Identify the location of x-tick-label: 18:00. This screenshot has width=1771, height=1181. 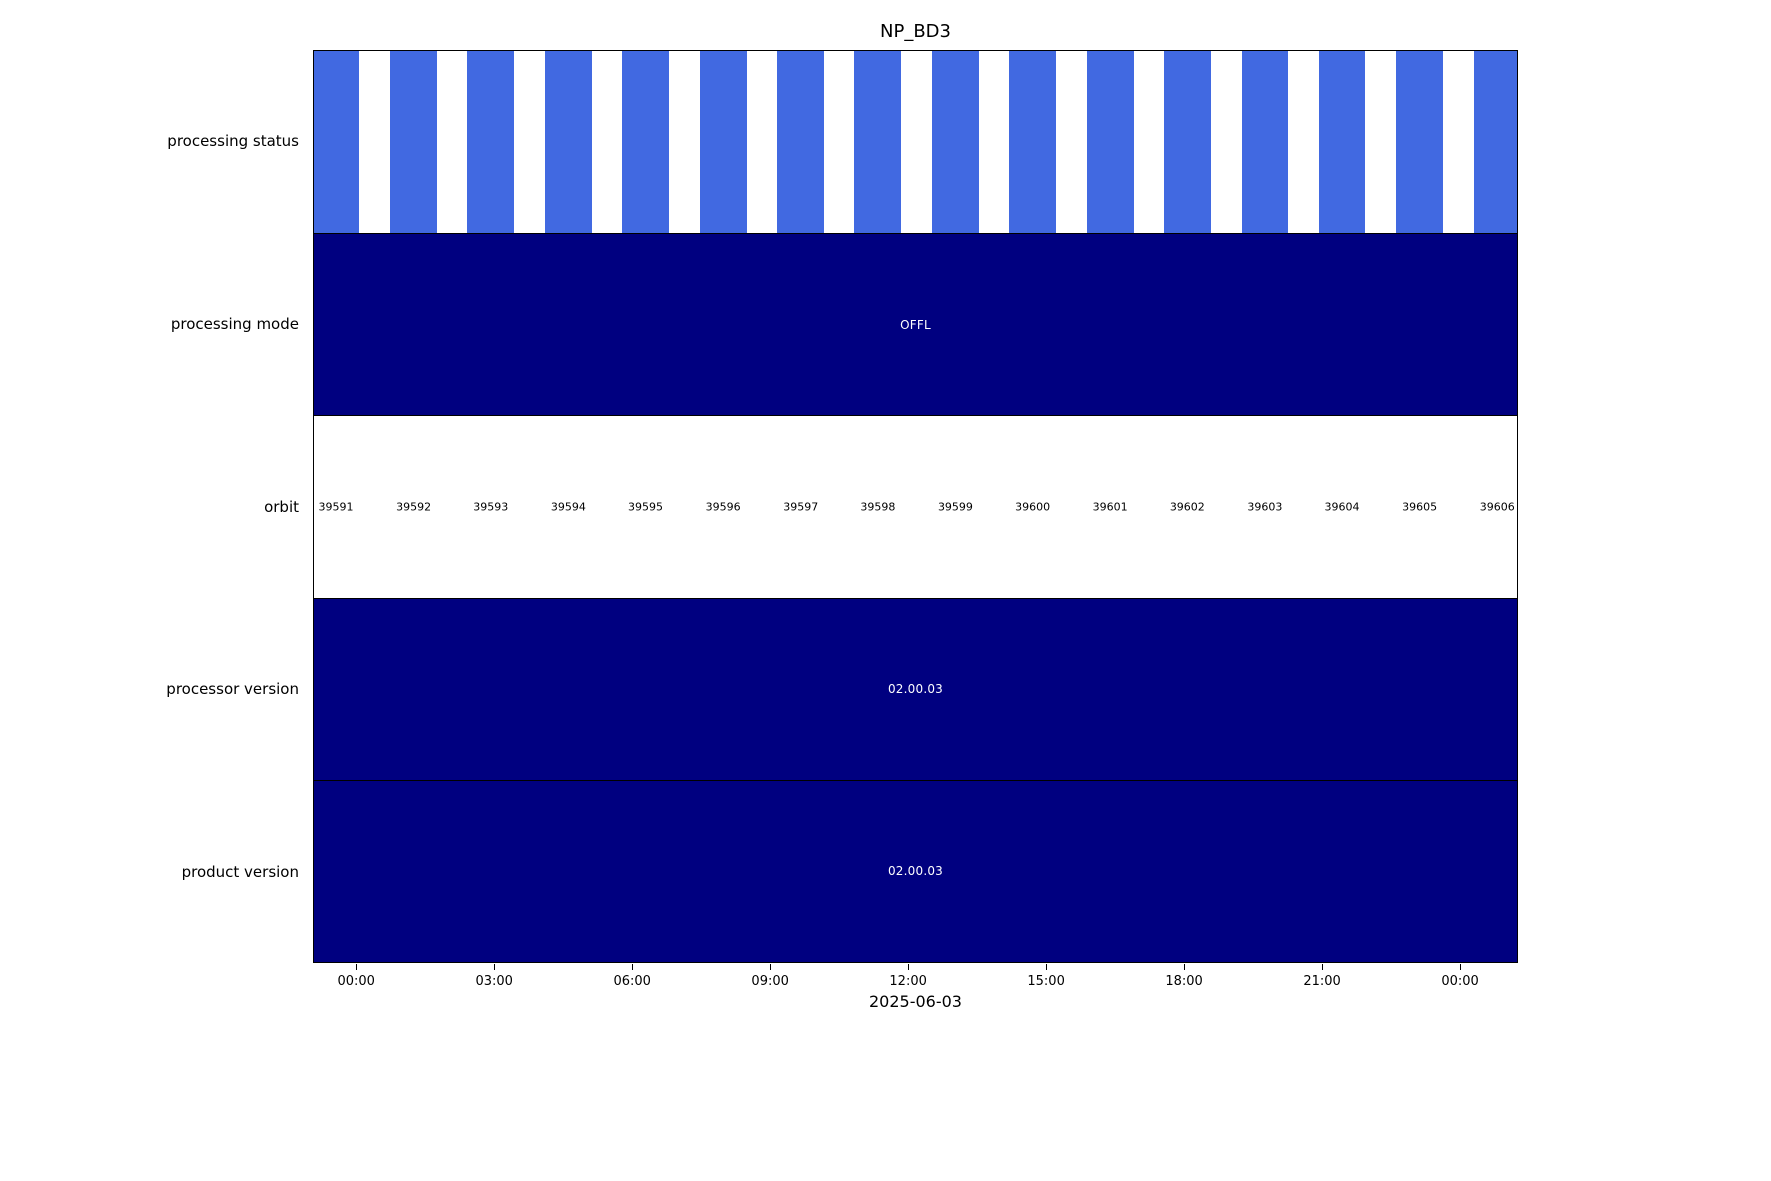
(1184, 981).